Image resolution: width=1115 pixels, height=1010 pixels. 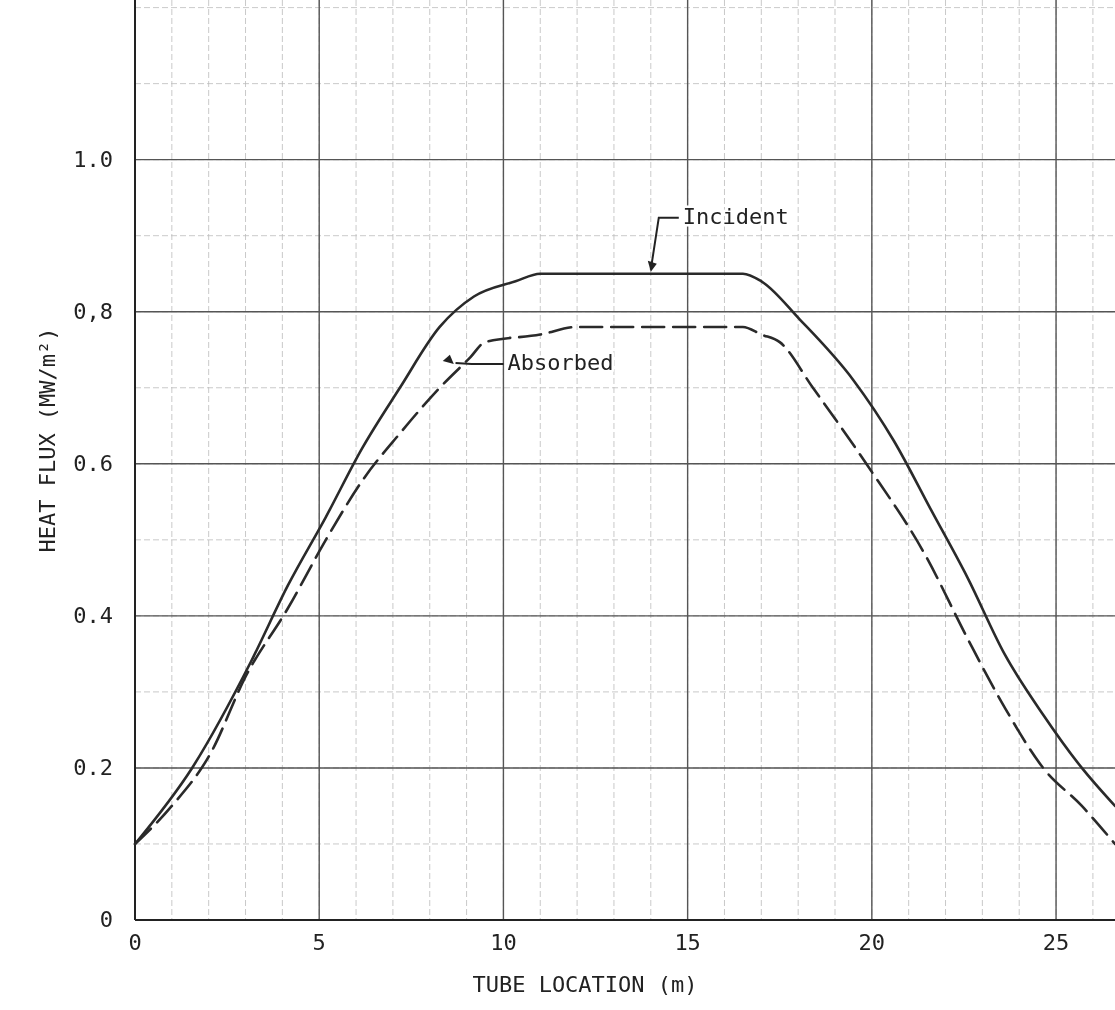 I want to click on x-tick-label: 0, so click(x=135, y=942).